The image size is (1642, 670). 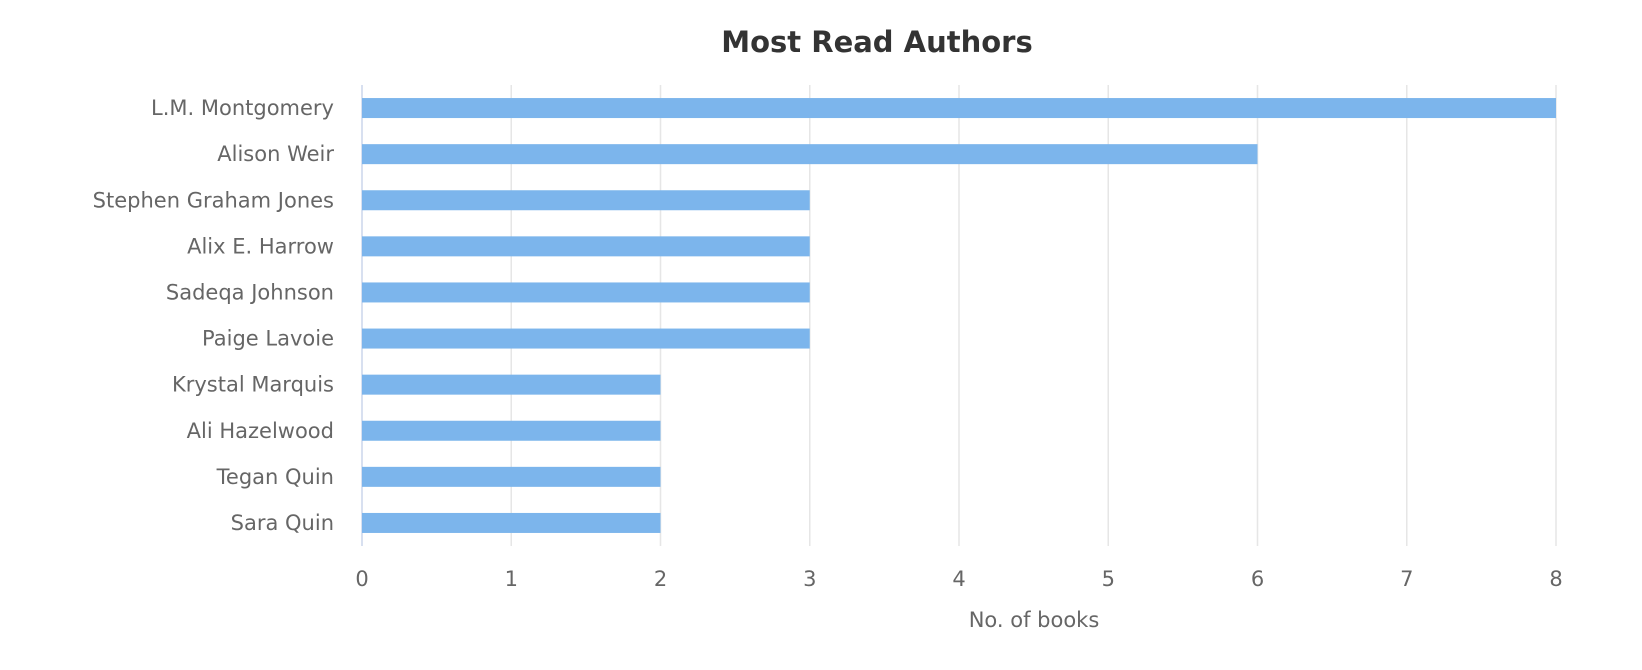 What do you see at coordinates (250, 292) in the screenshot?
I see `category-label: Sadeqa Johnson` at bounding box center [250, 292].